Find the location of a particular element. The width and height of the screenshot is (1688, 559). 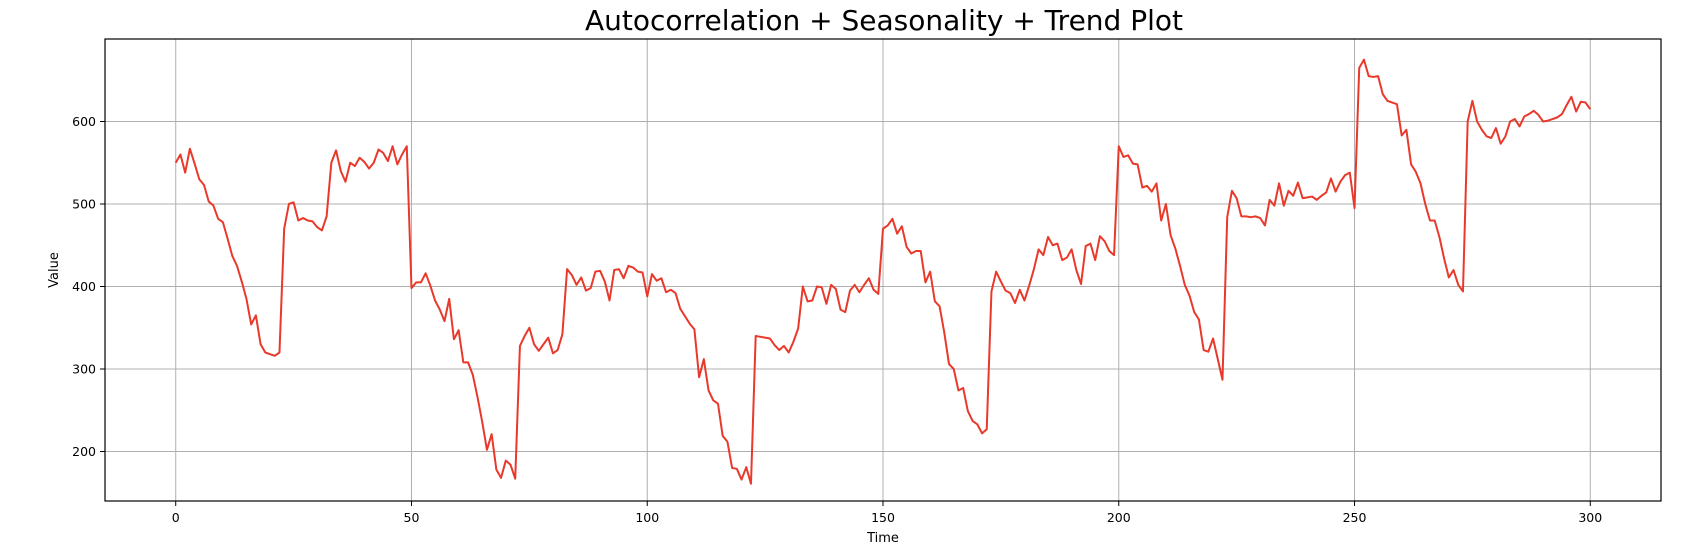

y-tick-label: 200 is located at coordinates (84, 451).